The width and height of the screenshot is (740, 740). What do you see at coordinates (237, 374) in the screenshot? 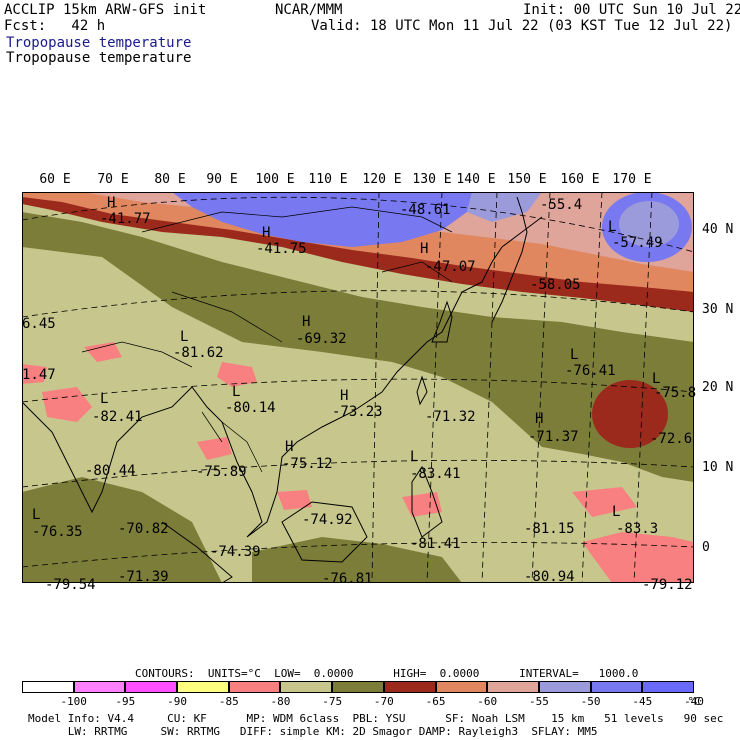
I see `salmon-patch-bengal` at bounding box center [237, 374].